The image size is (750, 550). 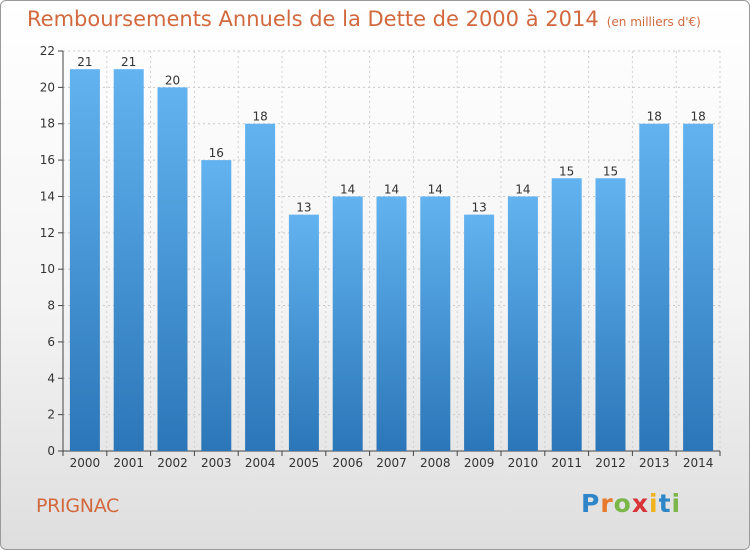 What do you see at coordinates (47, 196) in the screenshot?
I see `y-tick-label: 14` at bounding box center [47, 196].